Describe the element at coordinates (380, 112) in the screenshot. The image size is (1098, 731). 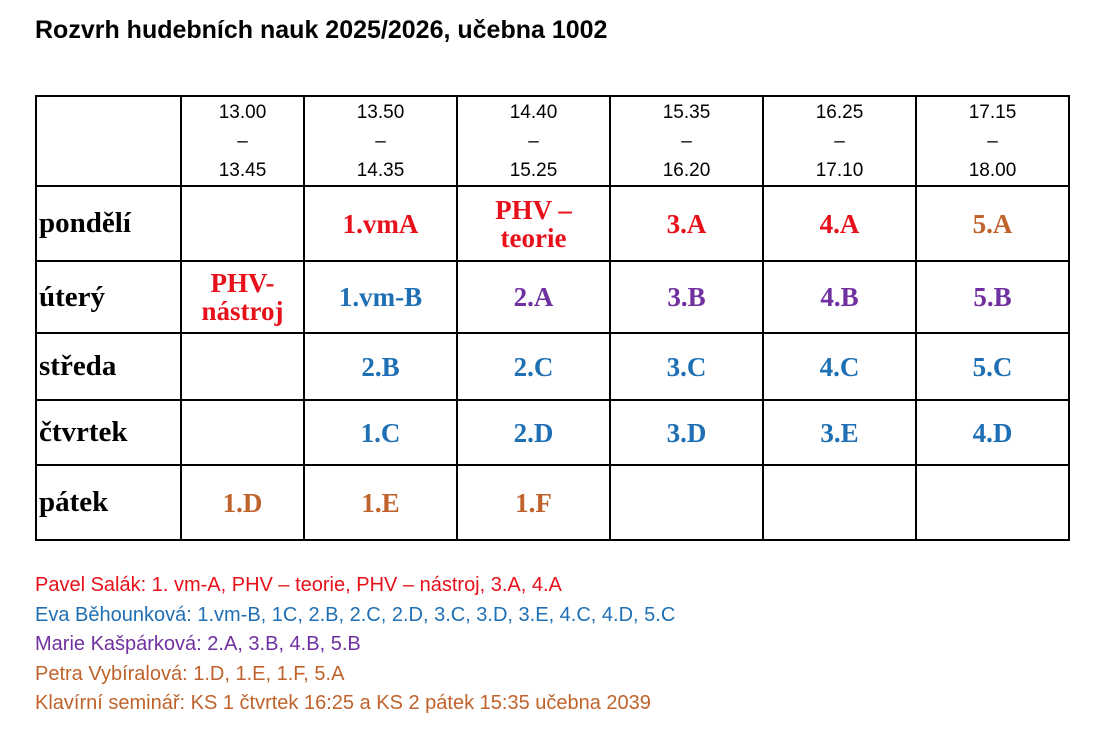
I see `time-from: 13.50` at that location.